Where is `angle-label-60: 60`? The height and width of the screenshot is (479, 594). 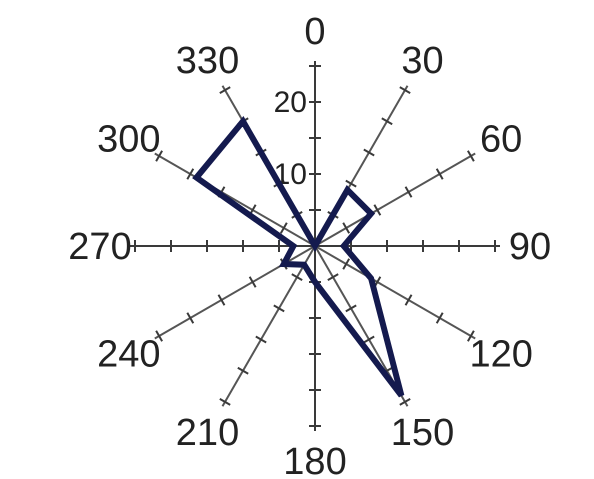 angle-label-60: 60 is located at coordinates (501, 140).